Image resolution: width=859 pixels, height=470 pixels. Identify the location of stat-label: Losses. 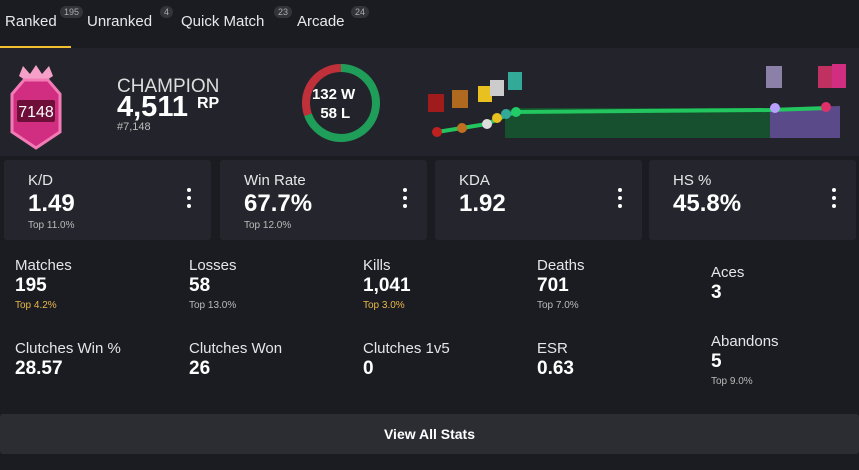
(213, 265).